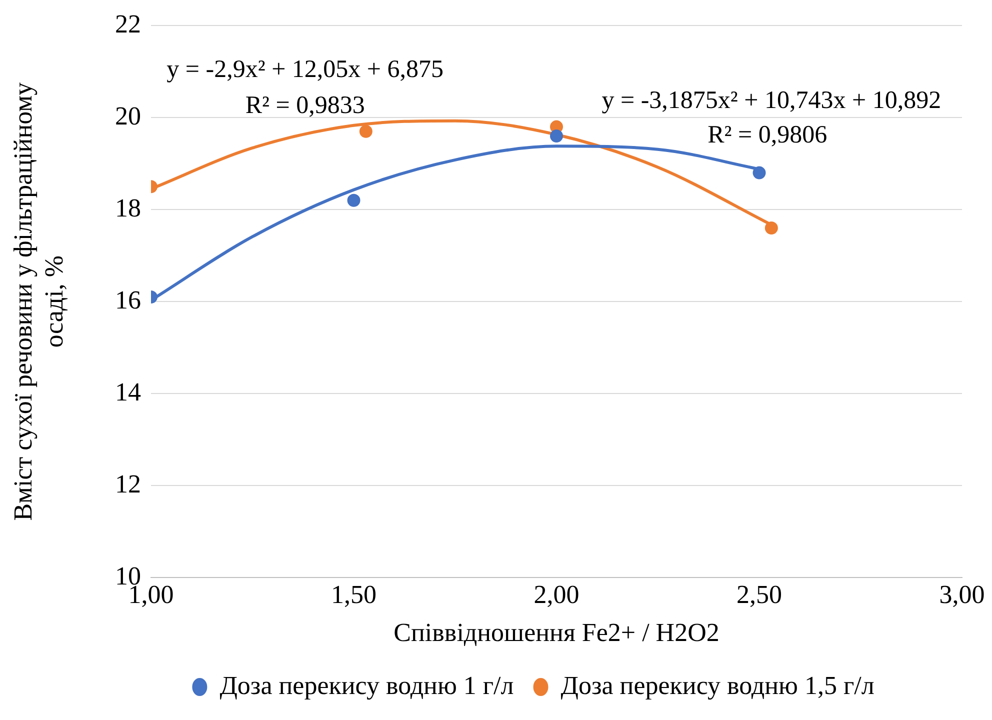 The width and height of the screenshot is (992, 720). I want to click on y-tick-label: 14, so click(128, 391).